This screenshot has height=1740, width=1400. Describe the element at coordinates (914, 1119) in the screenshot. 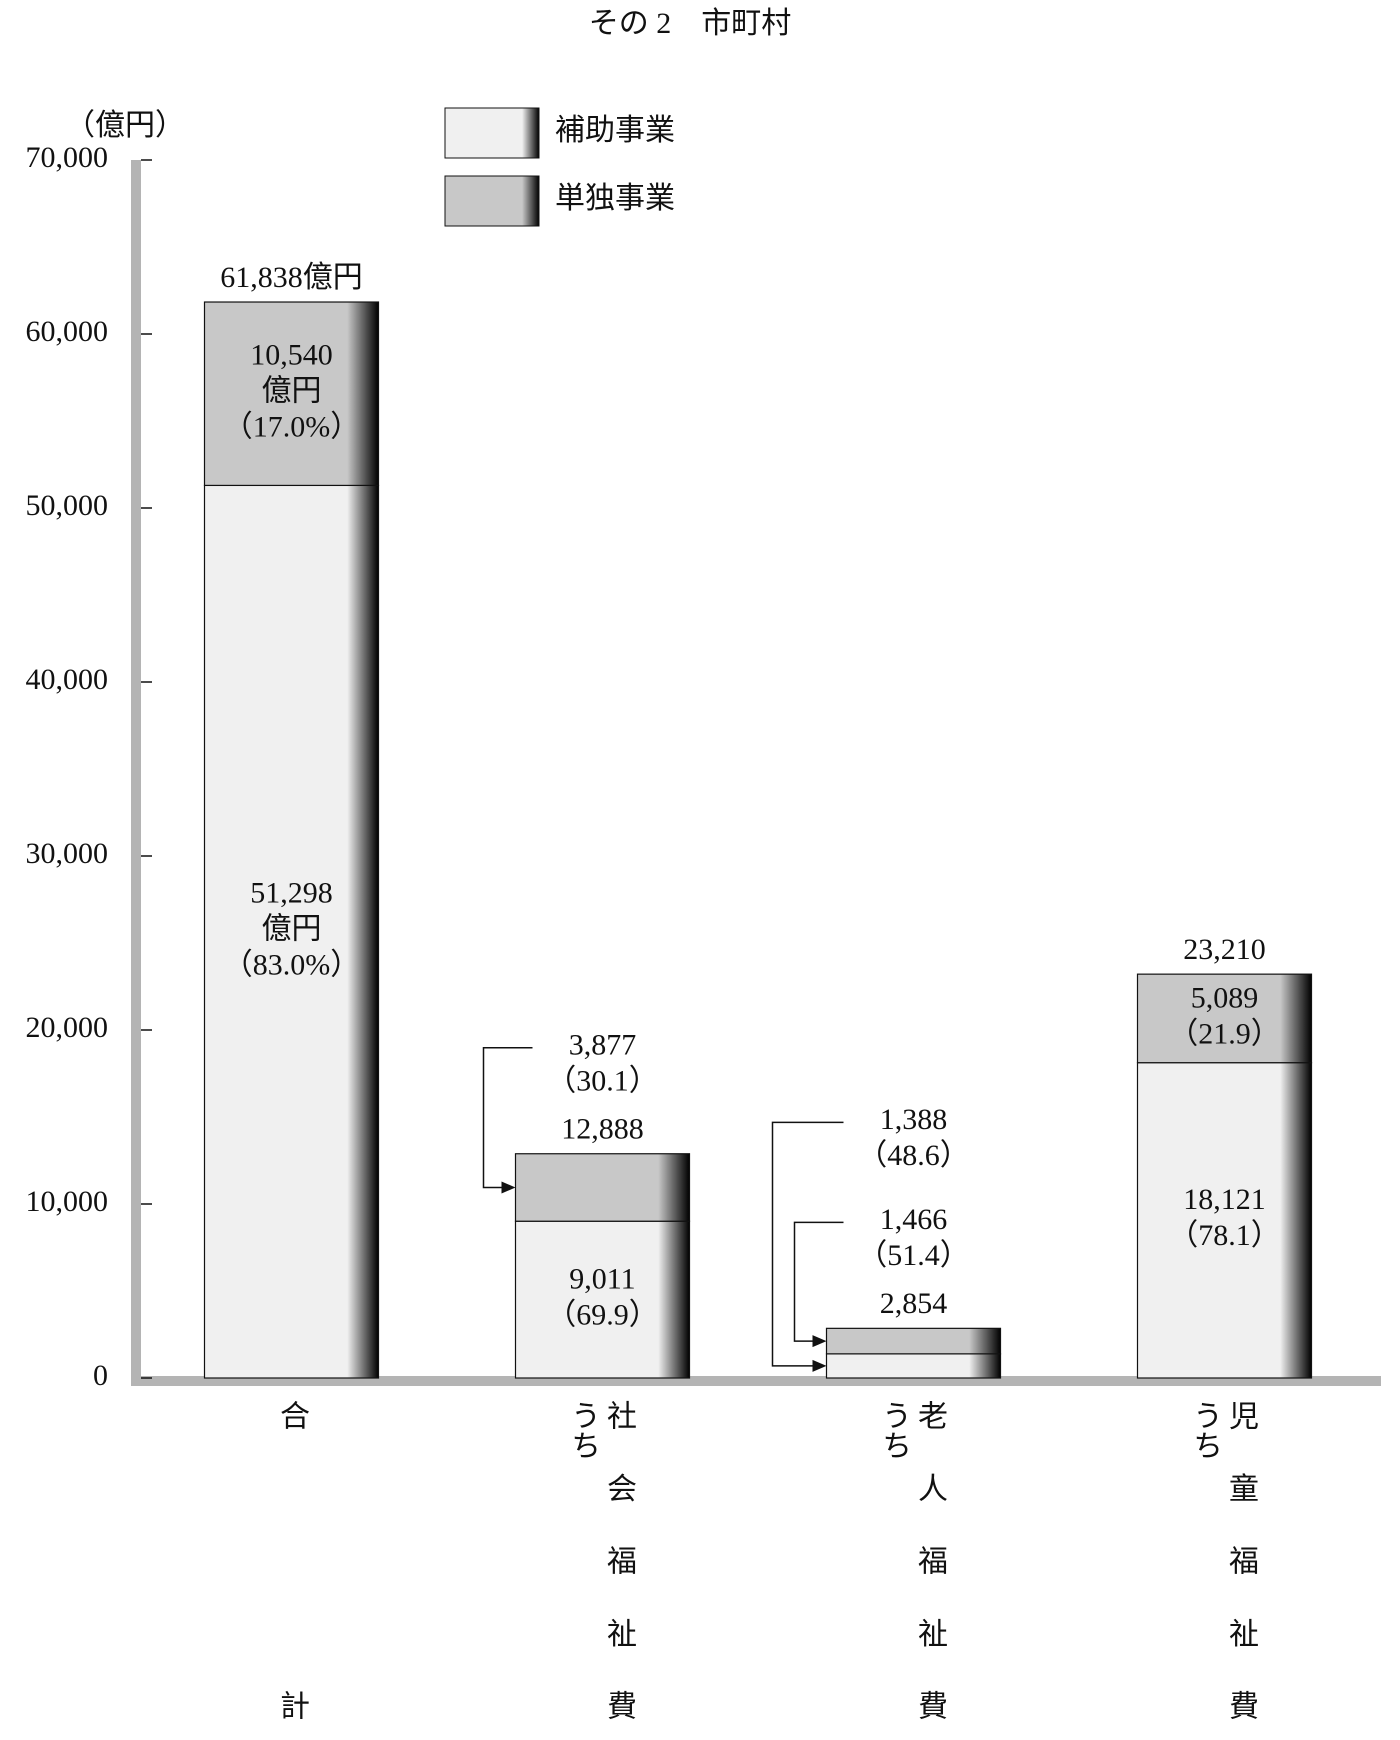

I see `data-label: 1,388` at that location.